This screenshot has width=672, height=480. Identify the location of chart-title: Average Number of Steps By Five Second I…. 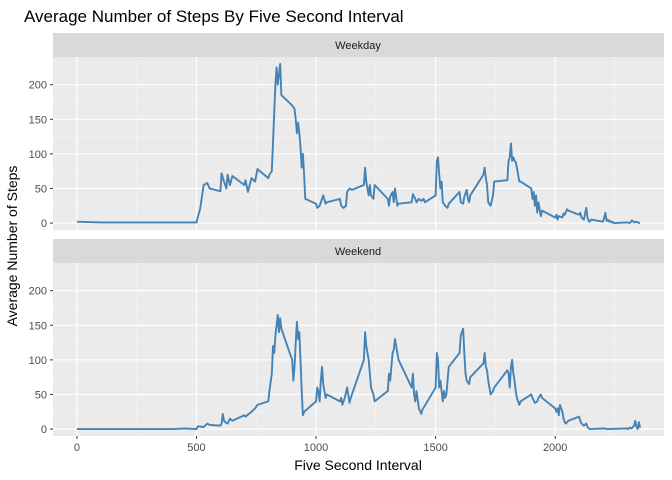
(214, 16).